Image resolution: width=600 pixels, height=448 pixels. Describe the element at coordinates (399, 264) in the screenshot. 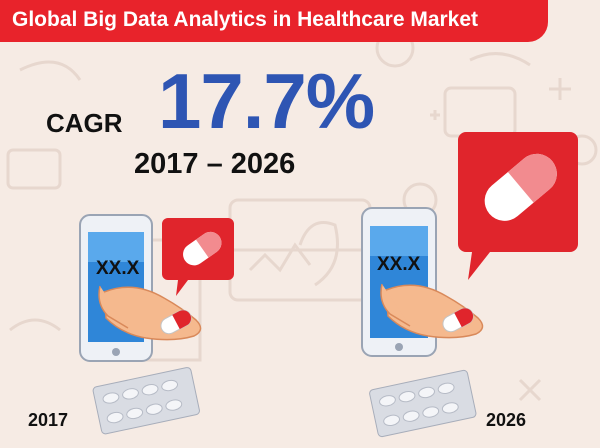

I see `phone-2026-value: XX.X` at that location.